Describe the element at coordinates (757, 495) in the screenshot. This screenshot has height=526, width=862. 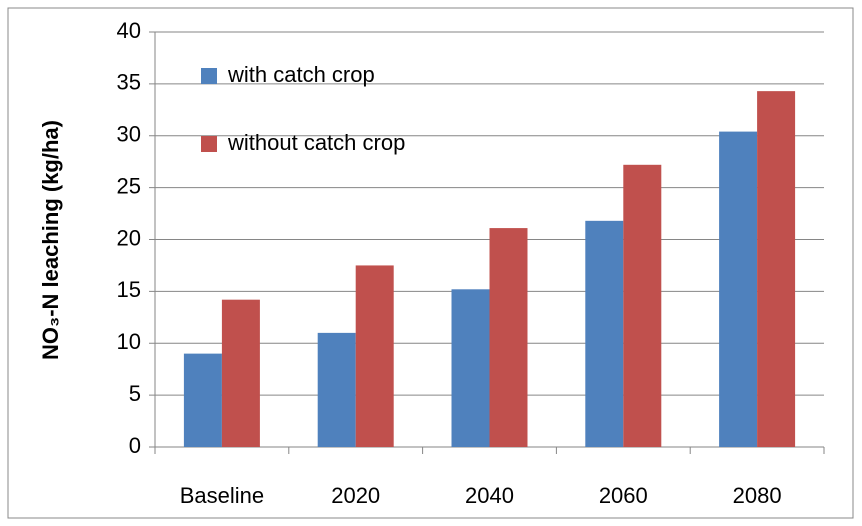
I see `x-tick-label: 2080` at that location.